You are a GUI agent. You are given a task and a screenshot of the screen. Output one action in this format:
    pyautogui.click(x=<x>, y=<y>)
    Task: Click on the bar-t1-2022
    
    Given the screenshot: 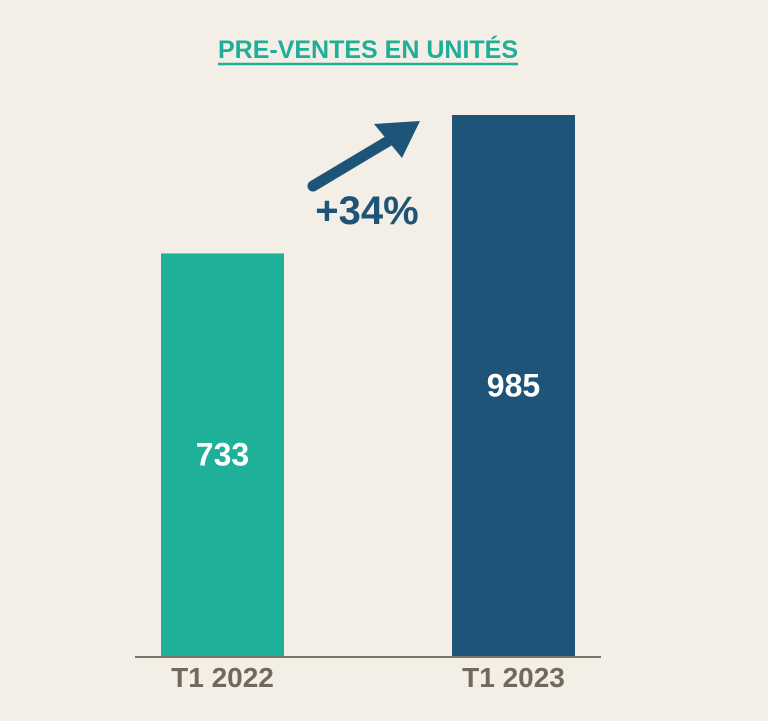 What is the action you would take?
    pyautogui.click(x=222, y=454)
    